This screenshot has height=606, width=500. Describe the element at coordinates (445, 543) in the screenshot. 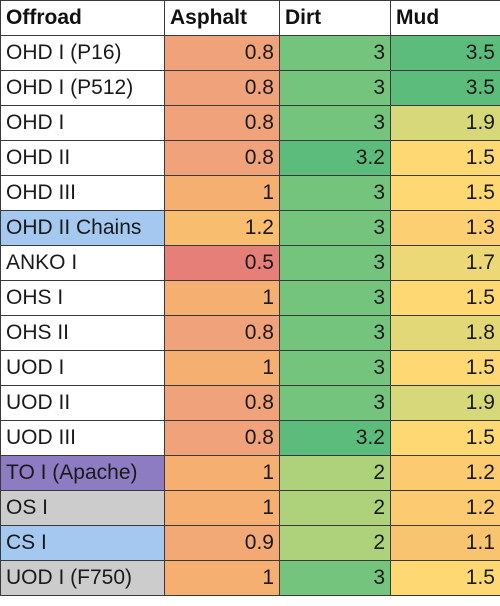

I see `cell-mud-value: 1.1` at that location.